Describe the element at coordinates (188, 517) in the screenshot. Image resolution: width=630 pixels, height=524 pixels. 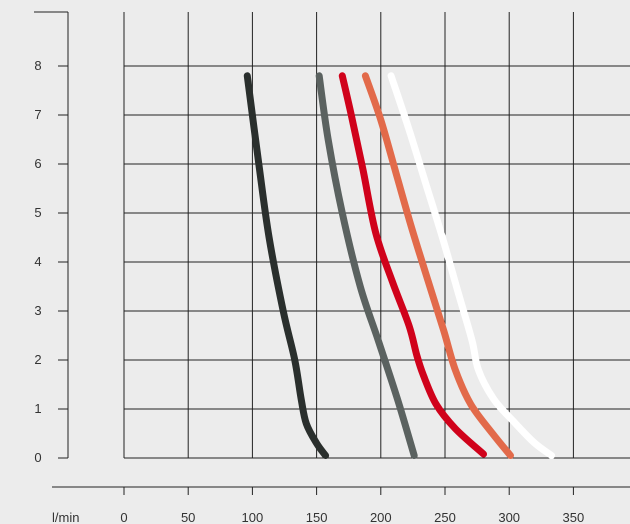
I see `x-tick-label: 50` at that location.